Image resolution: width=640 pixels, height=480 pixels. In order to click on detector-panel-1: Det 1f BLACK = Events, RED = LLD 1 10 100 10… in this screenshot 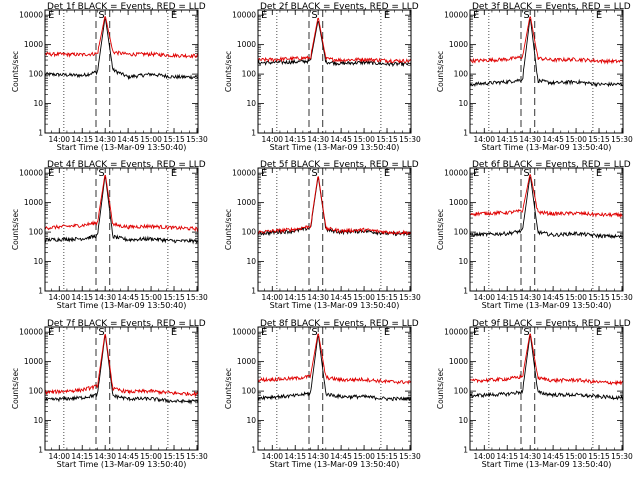, I will do `click(109, 77)`.